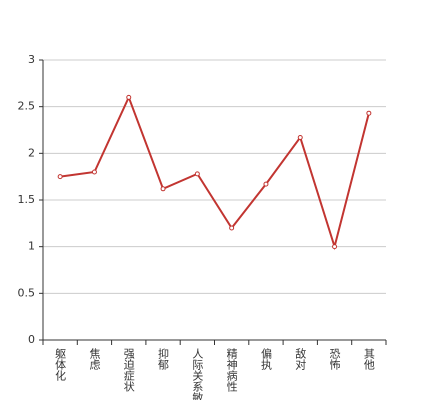 This screenshot has width=429, height=400. Describe the element at coordinates (31, 59) in the screenshot. I see `y-tick-label: 3` at that location.